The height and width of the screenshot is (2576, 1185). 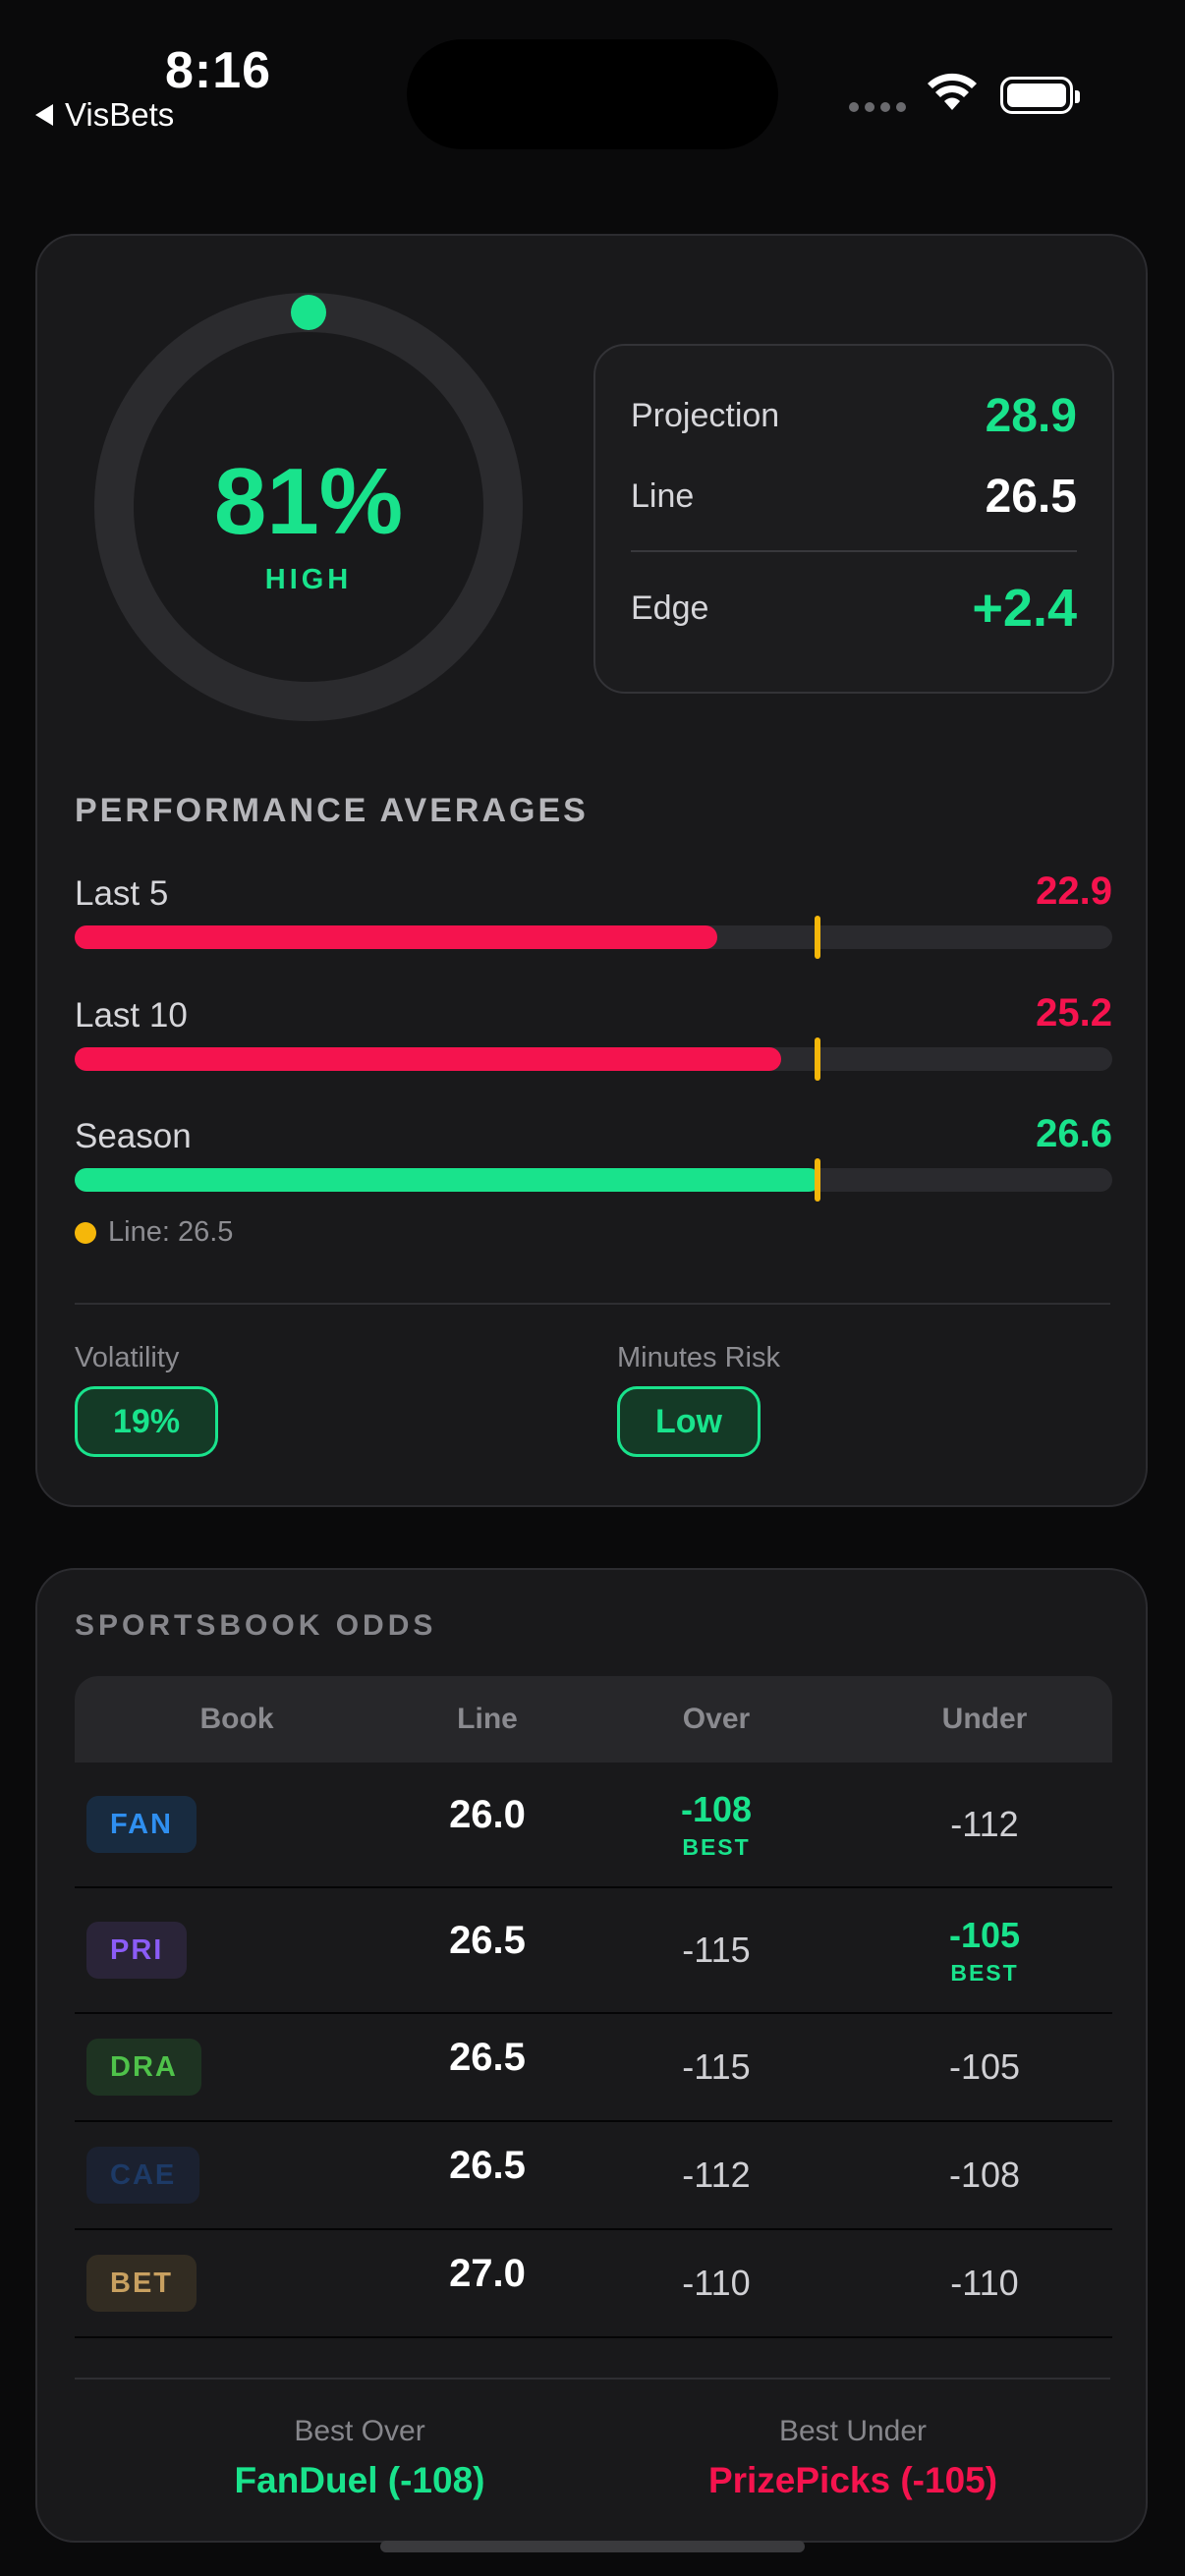 What do you see at coordinates (488, 1719) in the screenshot?
I see `header-line: Line` at bounding box center [488, 1719].